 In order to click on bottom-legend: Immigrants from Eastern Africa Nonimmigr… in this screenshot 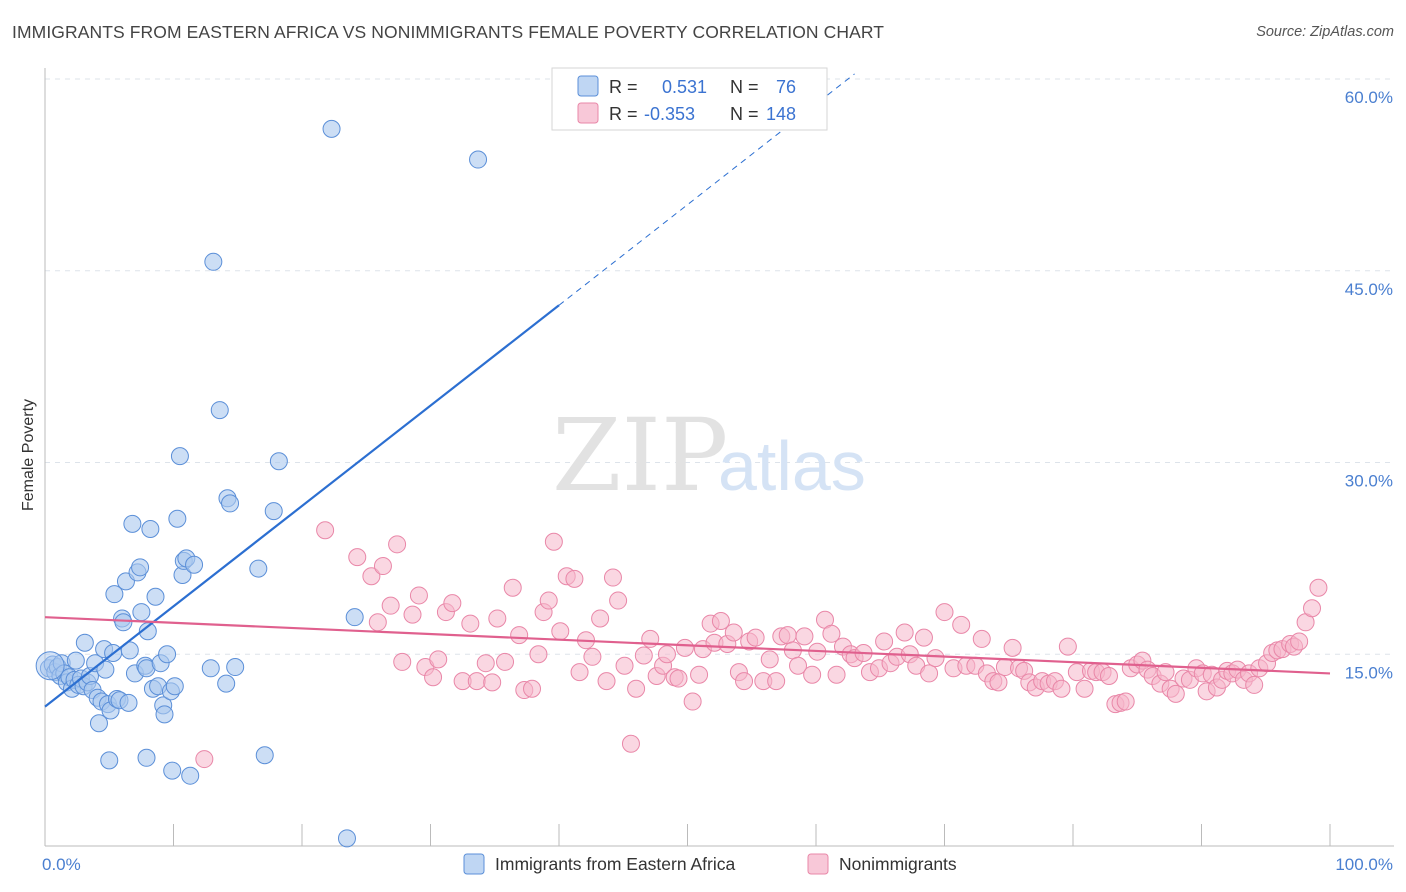, I will do `click(710, 864)`.